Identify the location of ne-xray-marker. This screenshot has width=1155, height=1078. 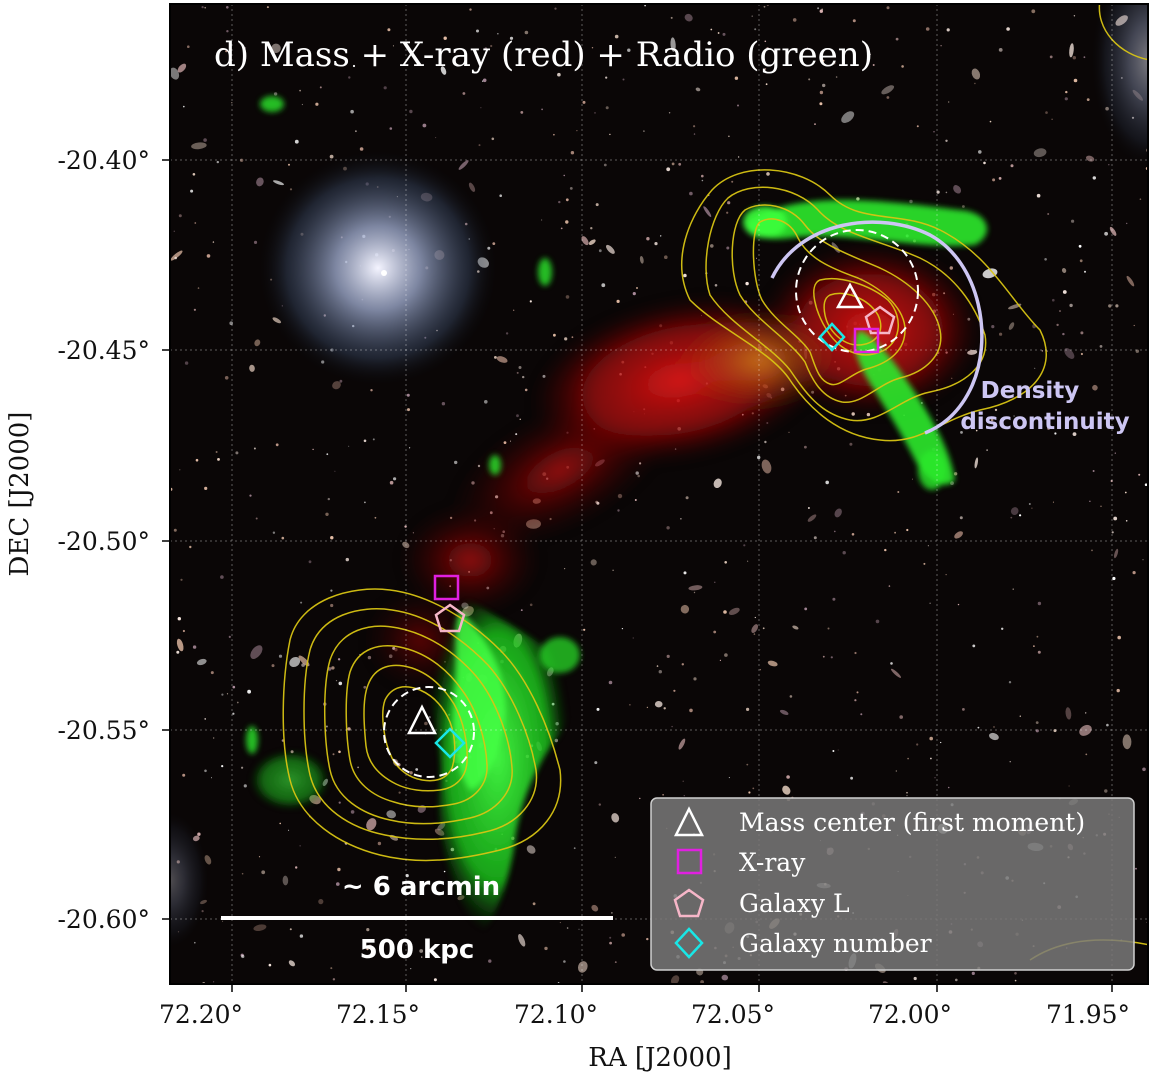
(866, 340).